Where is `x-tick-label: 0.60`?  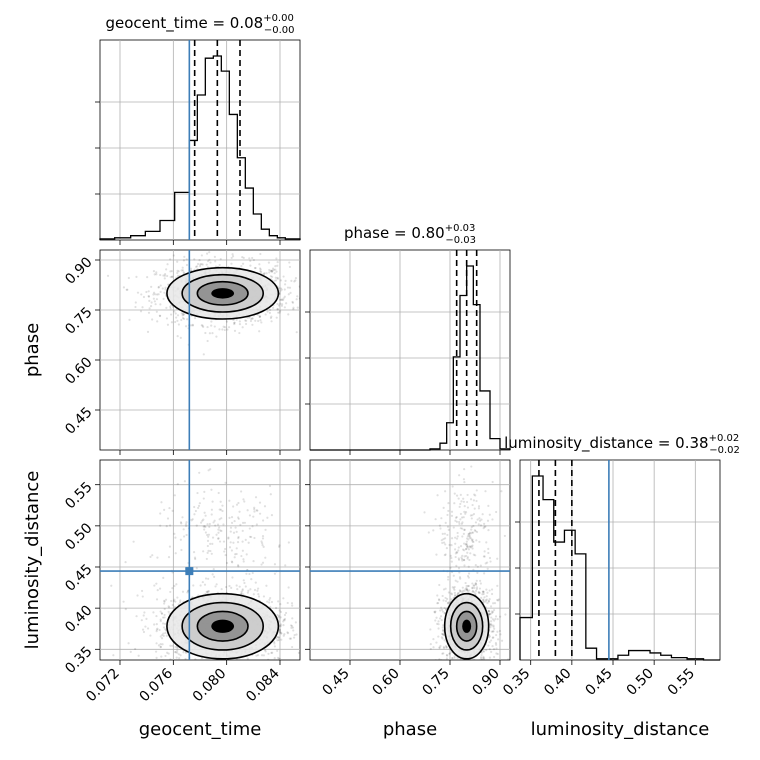 x-tick-label: 0.60 is located at coordinates (385, 682).